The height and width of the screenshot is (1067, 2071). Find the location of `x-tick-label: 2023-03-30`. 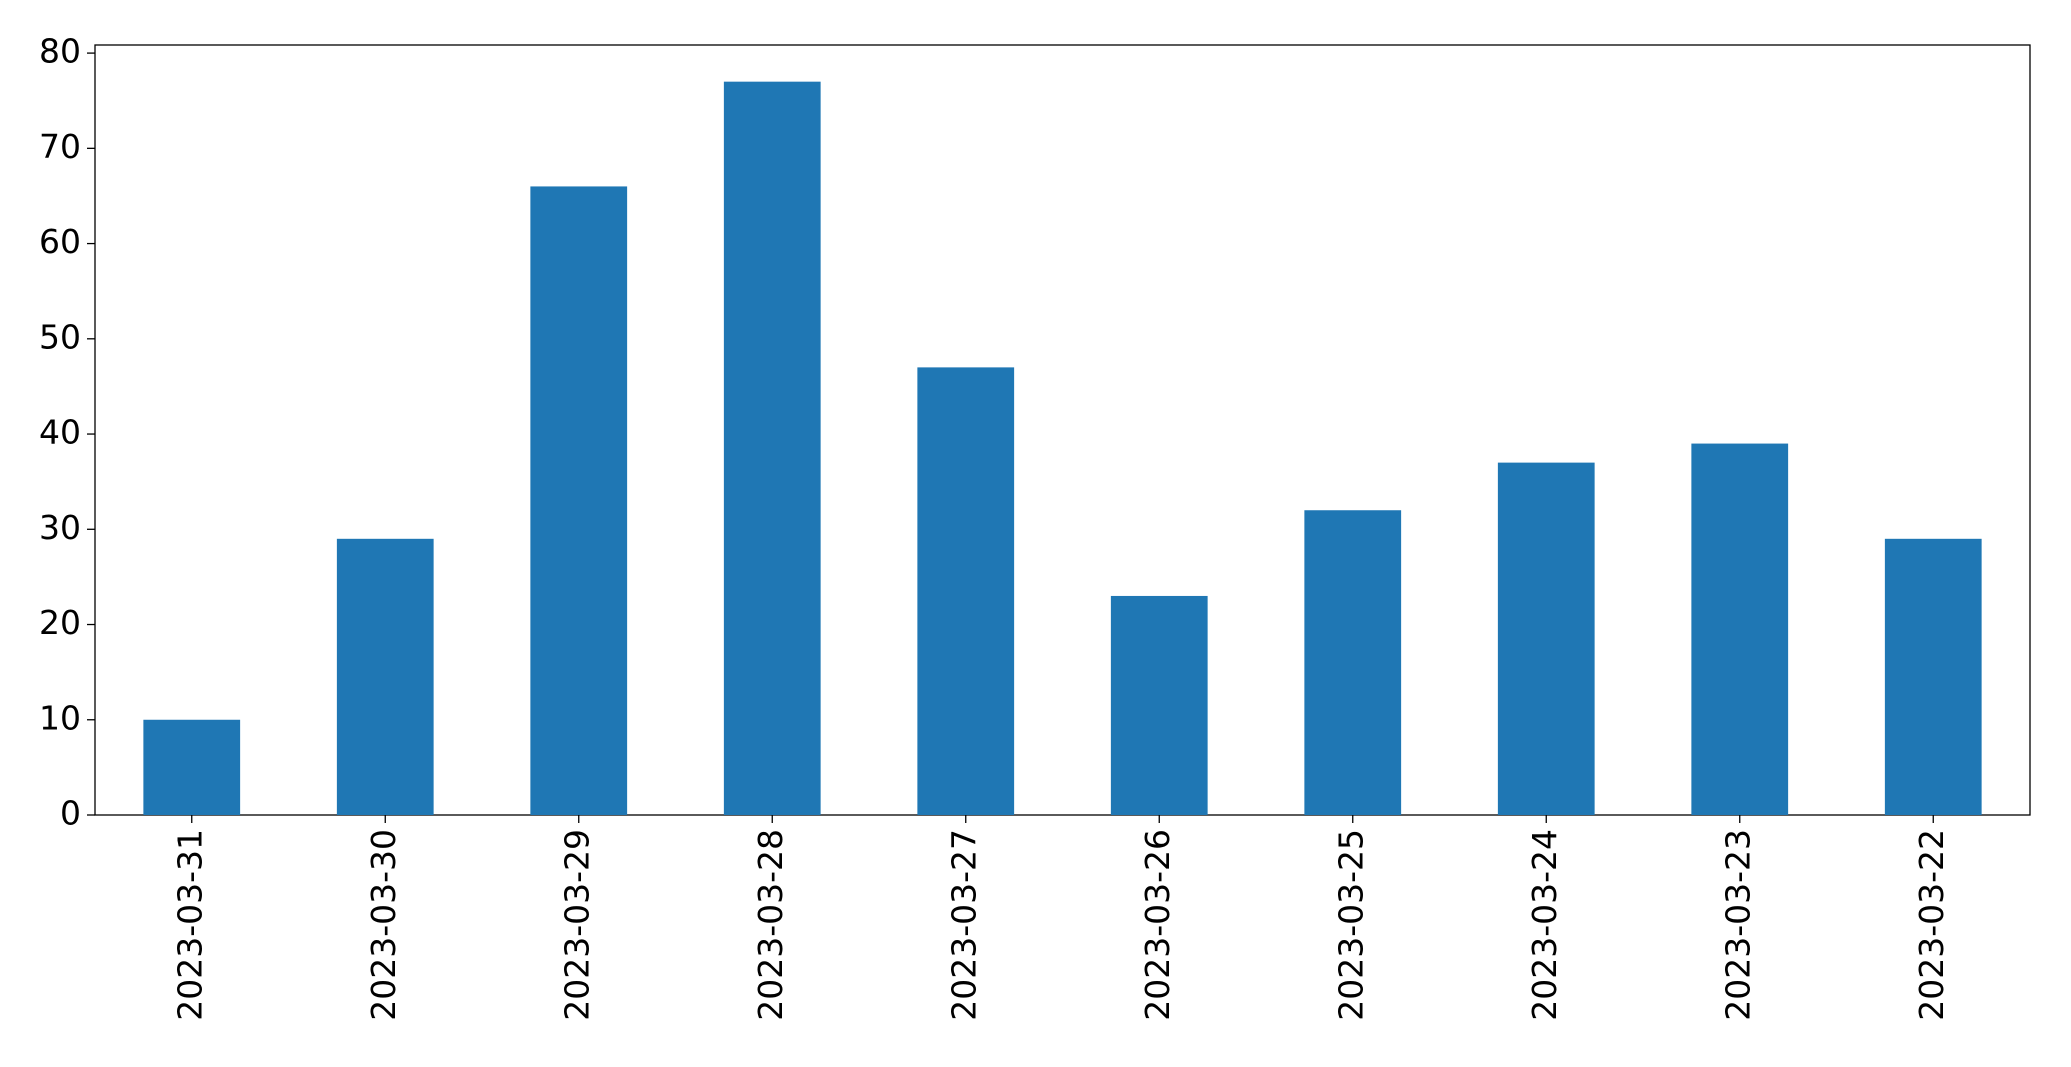

x-tick-label: 2023-03-30 is located at coordinates (383, 925).